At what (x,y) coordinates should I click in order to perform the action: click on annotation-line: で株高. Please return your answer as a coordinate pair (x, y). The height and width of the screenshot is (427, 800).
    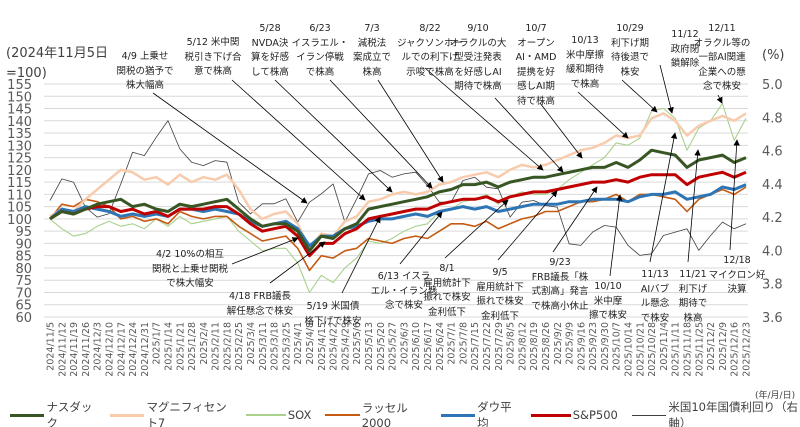
    Looking at the image, I should click on (585, 84).